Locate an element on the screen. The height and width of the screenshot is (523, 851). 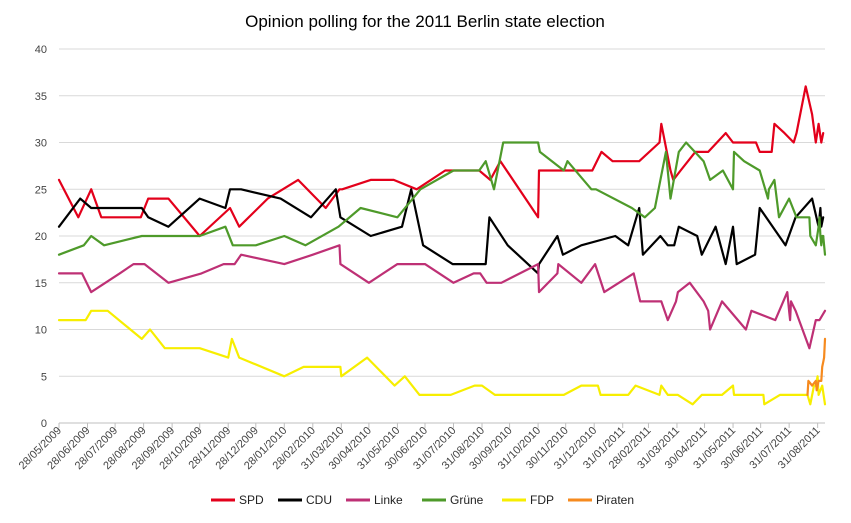
legend: SPD CDU Linke Grüne FDP Piraten is located at coordinates (422, 500).